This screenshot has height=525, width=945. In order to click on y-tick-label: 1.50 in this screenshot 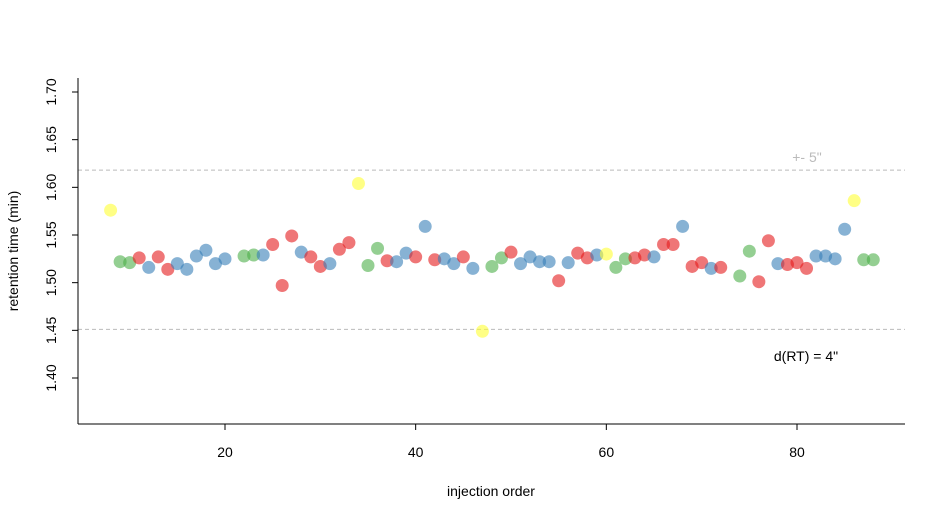, I will do `click(51, 282)`.